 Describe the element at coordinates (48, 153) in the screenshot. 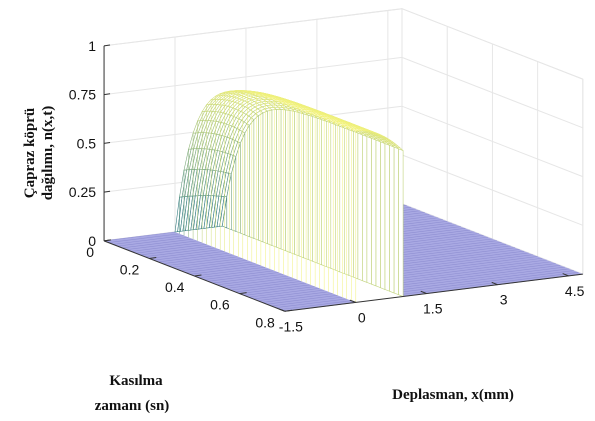

I see `z-axis-label-line2: dağılımı, n(x,t)` at that location.